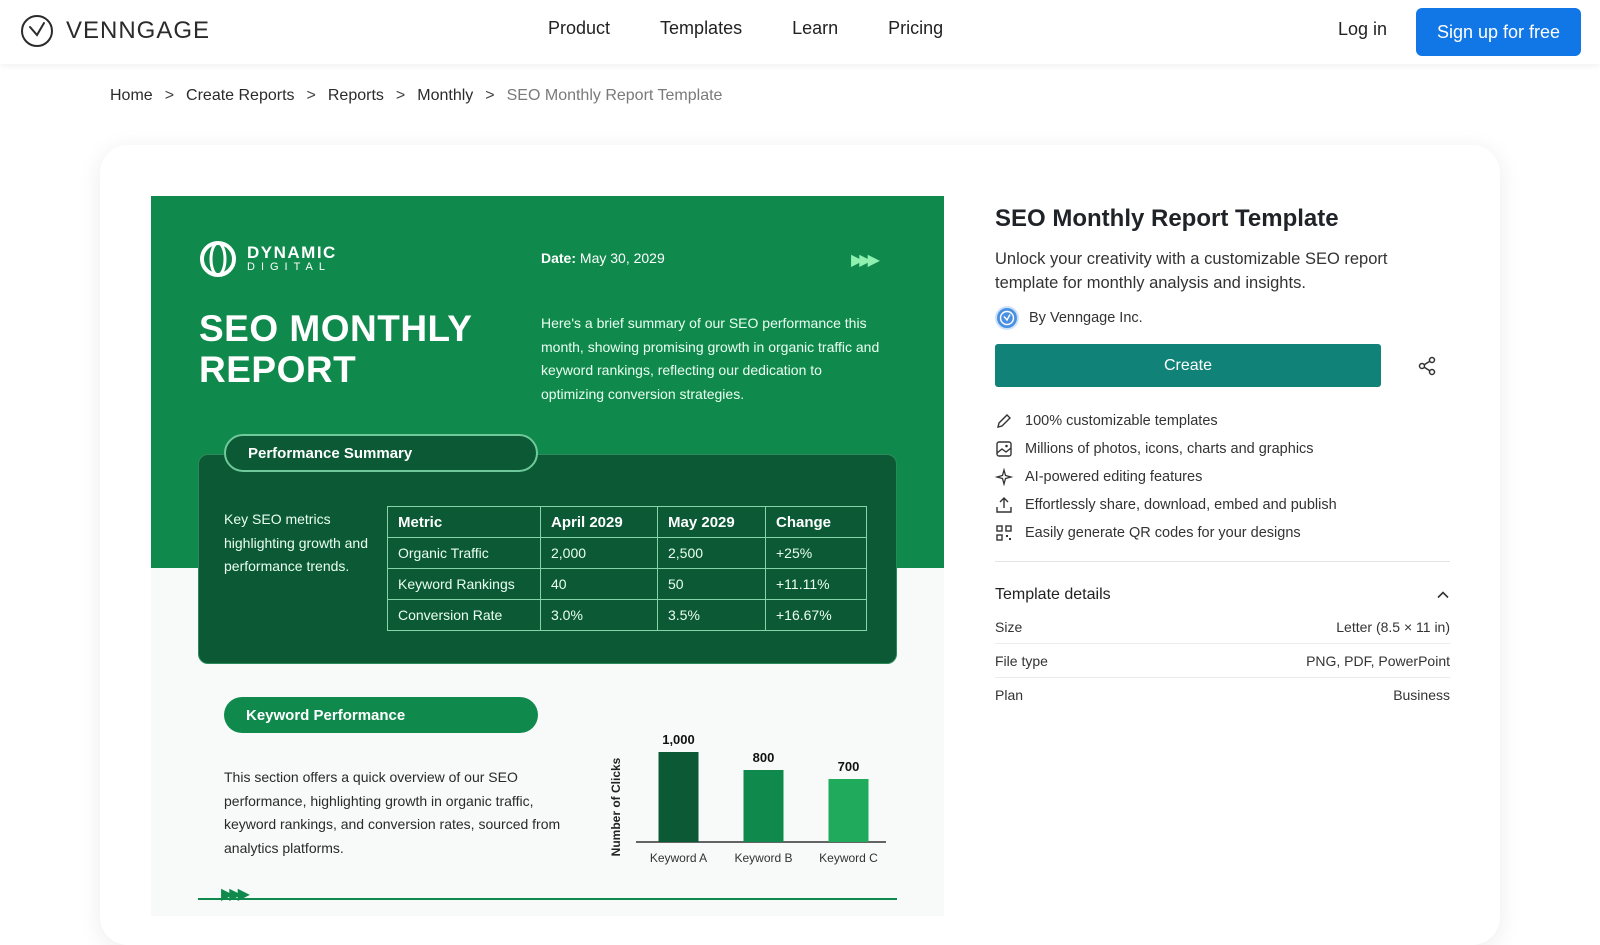 The image size is (1600, 945). Describe the element at coordinates (37, 31) in the screenshot. I see `venngage-logo-icon` at that location.